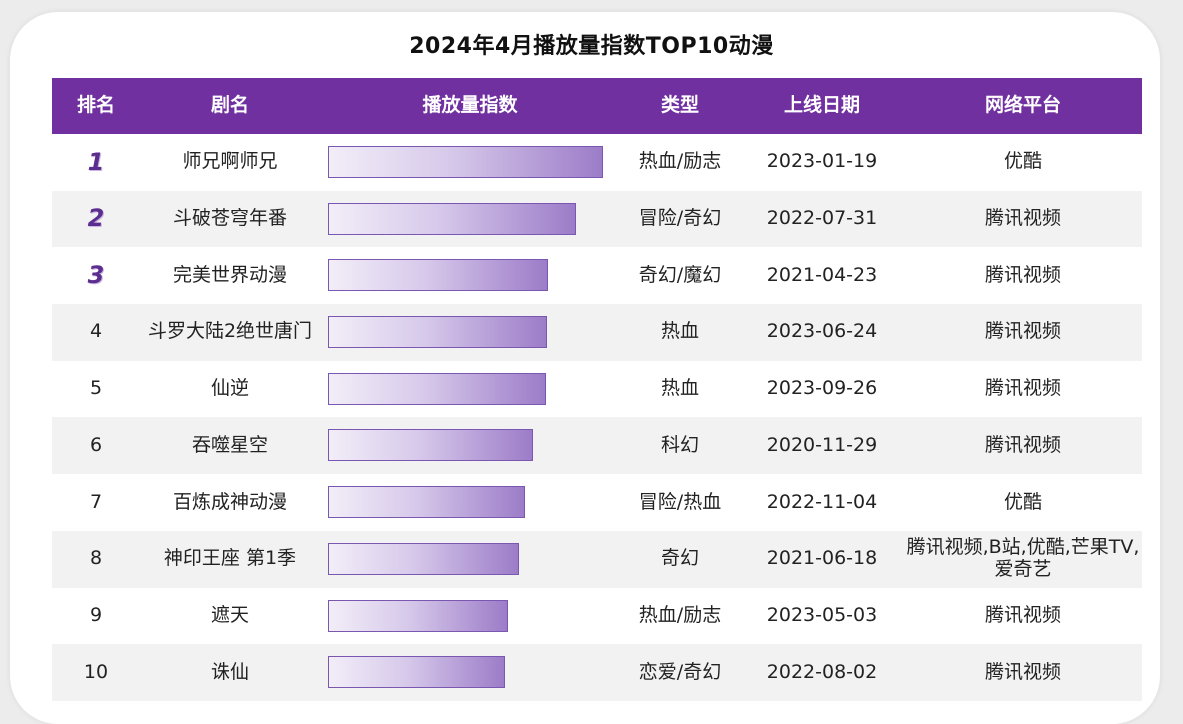 This screenshot has height=724, width=1183. I want to click on release-date-cell: 2022-11-04, so click(822, 501).